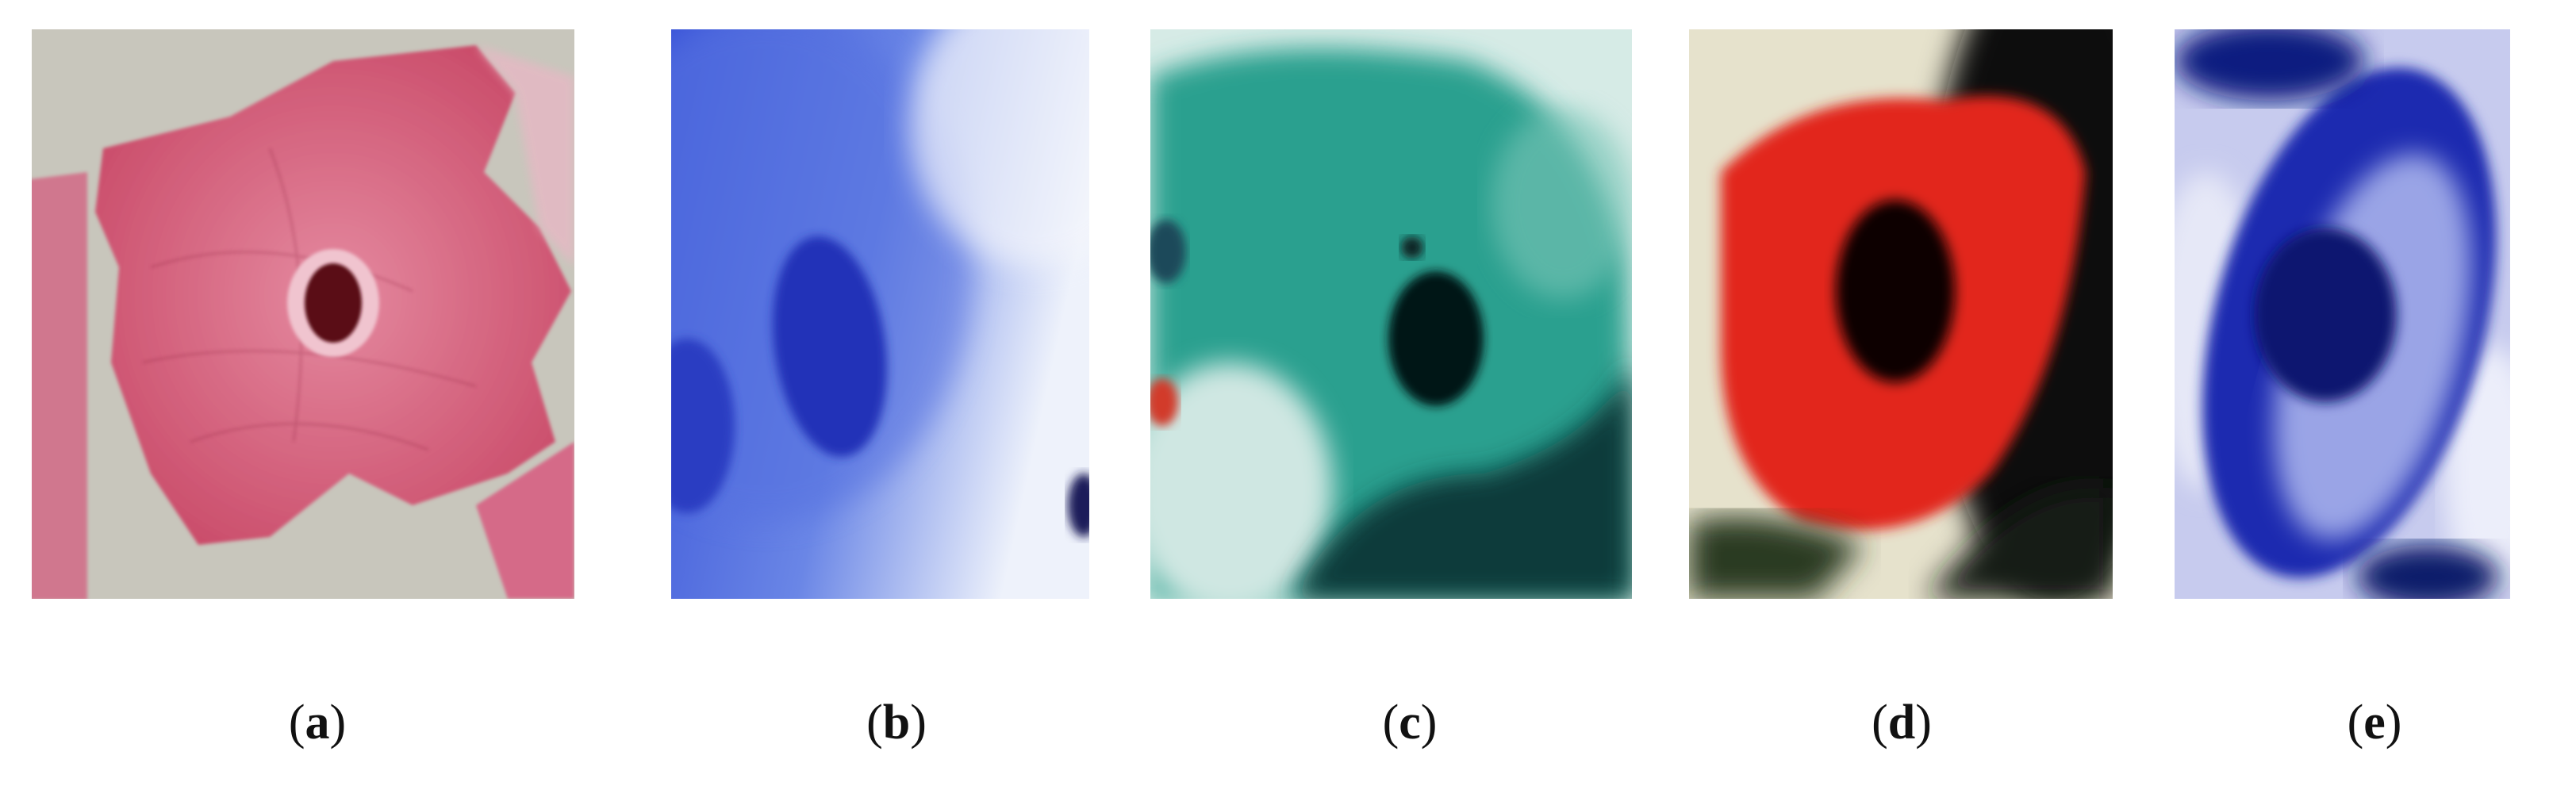  I want to click on caption-letter-a: a, so click(317, 723).